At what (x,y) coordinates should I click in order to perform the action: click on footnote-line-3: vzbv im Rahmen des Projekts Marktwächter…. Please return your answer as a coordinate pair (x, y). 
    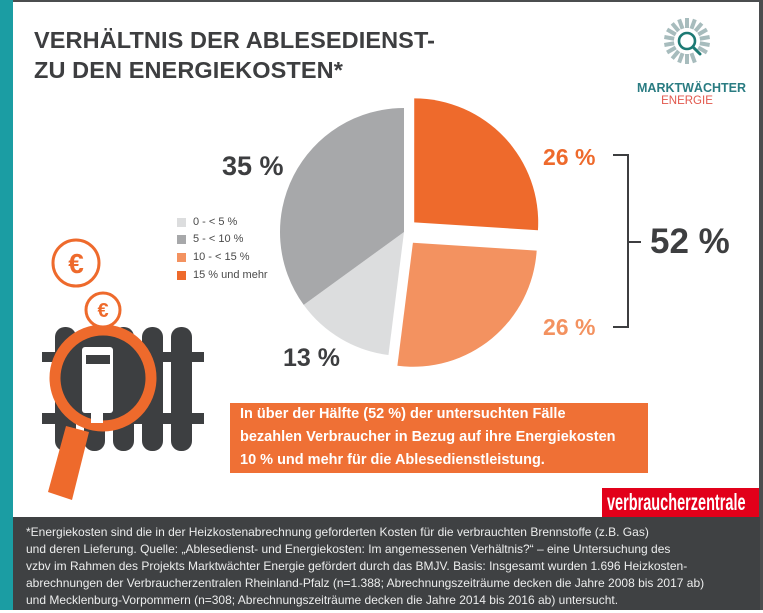
    Looking at the image, I should click on (357, 566).